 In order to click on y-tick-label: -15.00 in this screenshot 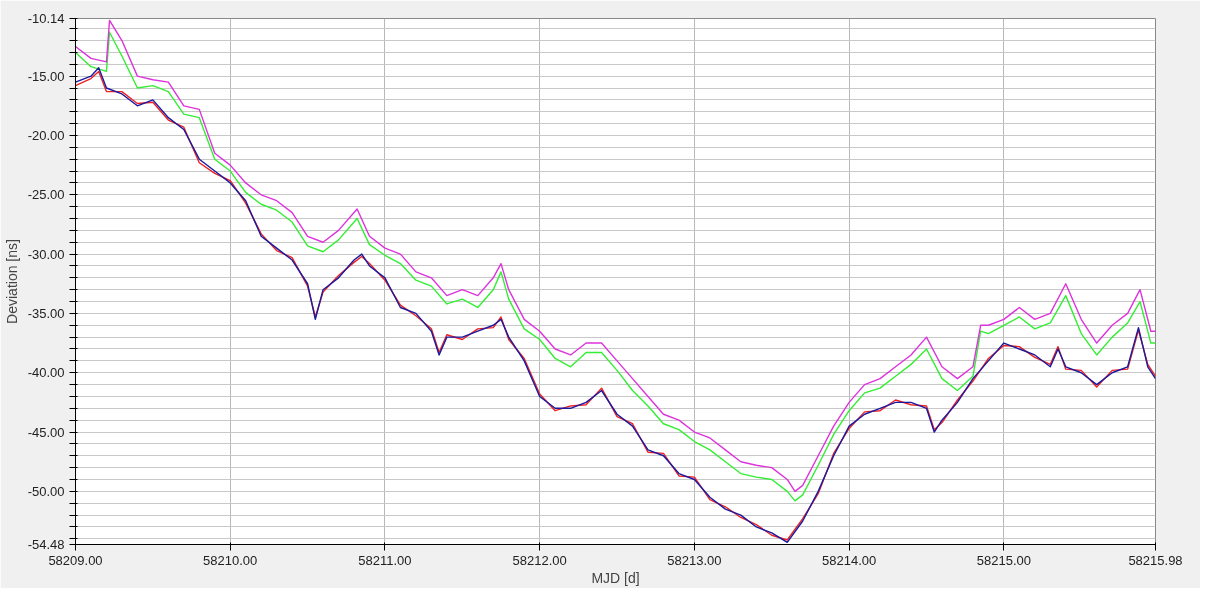, I will do `click(46, 76)`.